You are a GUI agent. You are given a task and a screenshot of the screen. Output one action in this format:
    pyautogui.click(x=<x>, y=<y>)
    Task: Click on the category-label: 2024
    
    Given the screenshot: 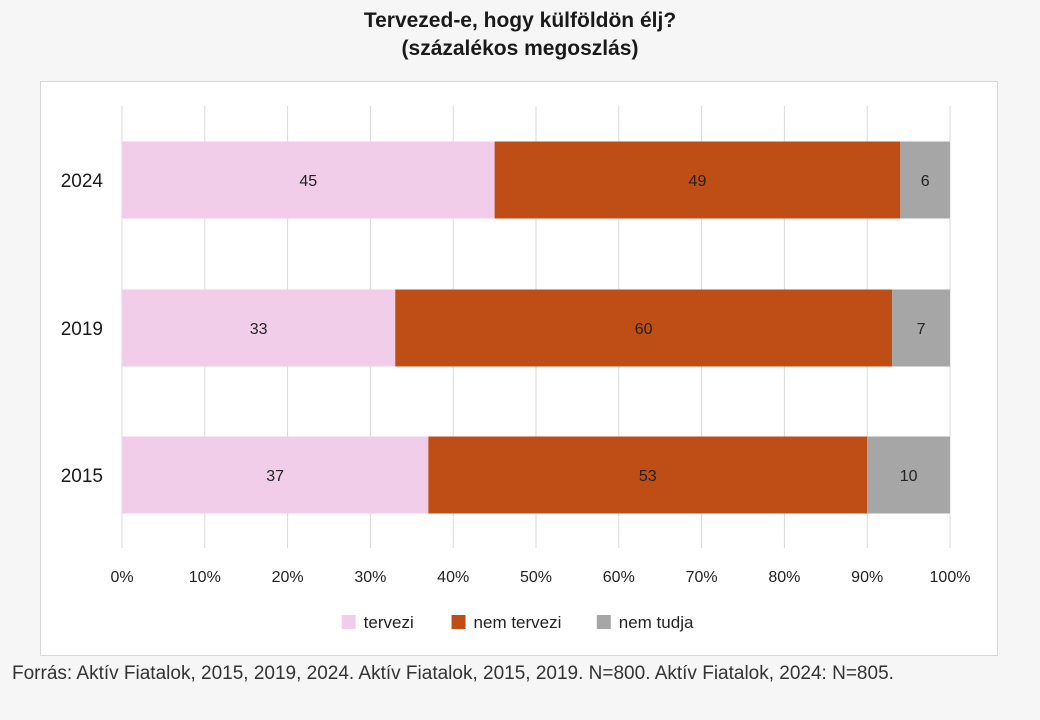 What is the action you would take?
    pyautogui.click(x=82, y=181)
    